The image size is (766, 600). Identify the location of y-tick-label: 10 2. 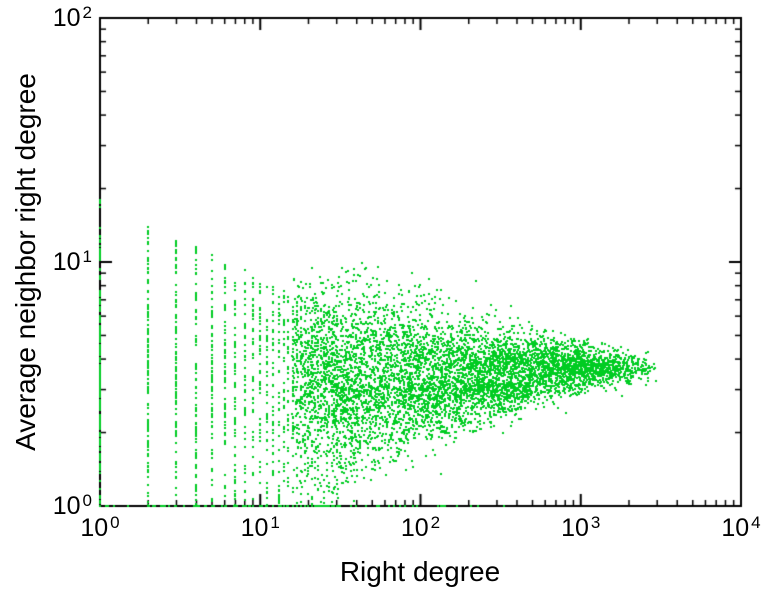
(72, 17).